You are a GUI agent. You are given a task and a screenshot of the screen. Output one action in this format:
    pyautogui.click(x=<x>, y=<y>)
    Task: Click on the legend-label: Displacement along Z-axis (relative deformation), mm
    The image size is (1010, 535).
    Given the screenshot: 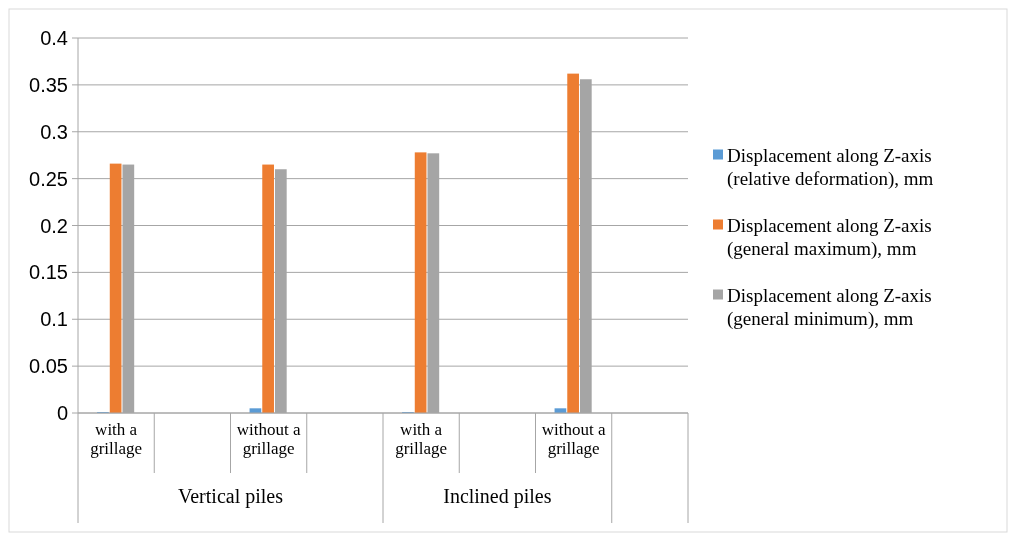 What is the action you would take?
    pyautogui.click(x=830, y=167)
    